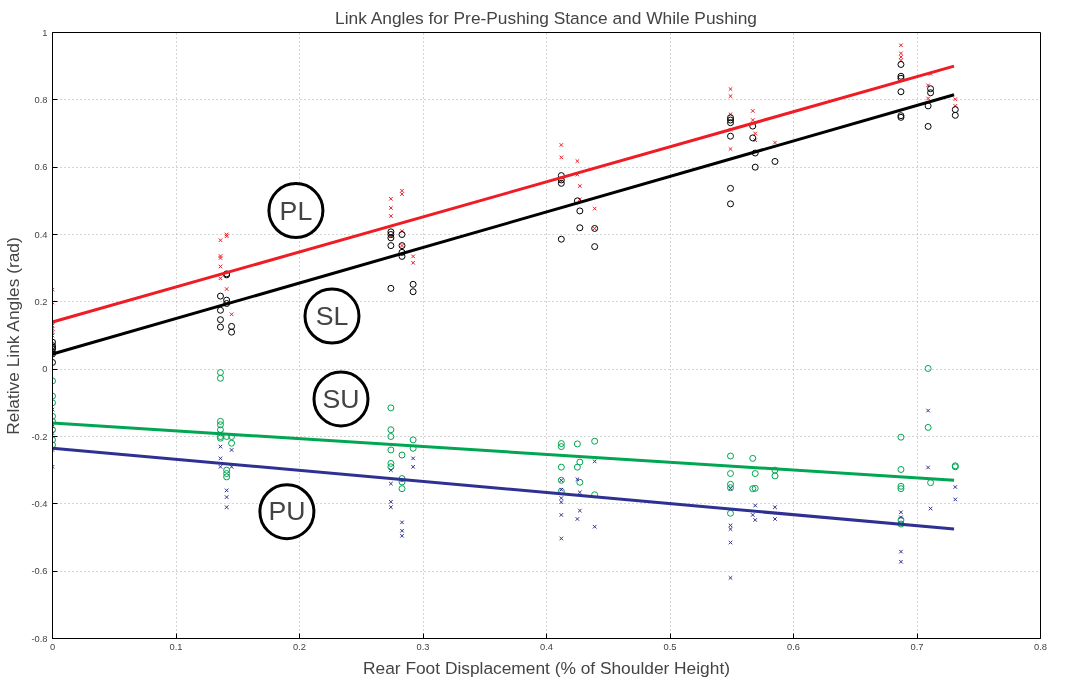  I want to click on annotation: PL, so click(296, 210).